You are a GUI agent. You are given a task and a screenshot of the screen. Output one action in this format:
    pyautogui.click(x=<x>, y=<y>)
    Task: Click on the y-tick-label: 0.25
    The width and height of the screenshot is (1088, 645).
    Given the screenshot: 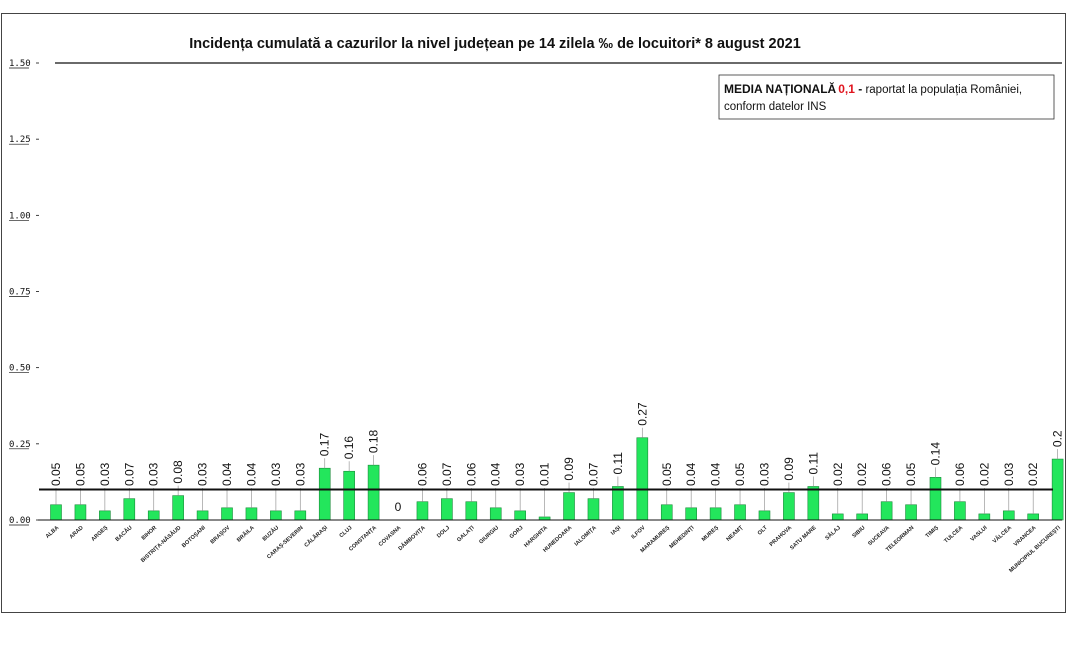 What is the action you would take?
    pyautogui.click(x=20, y=445)
    